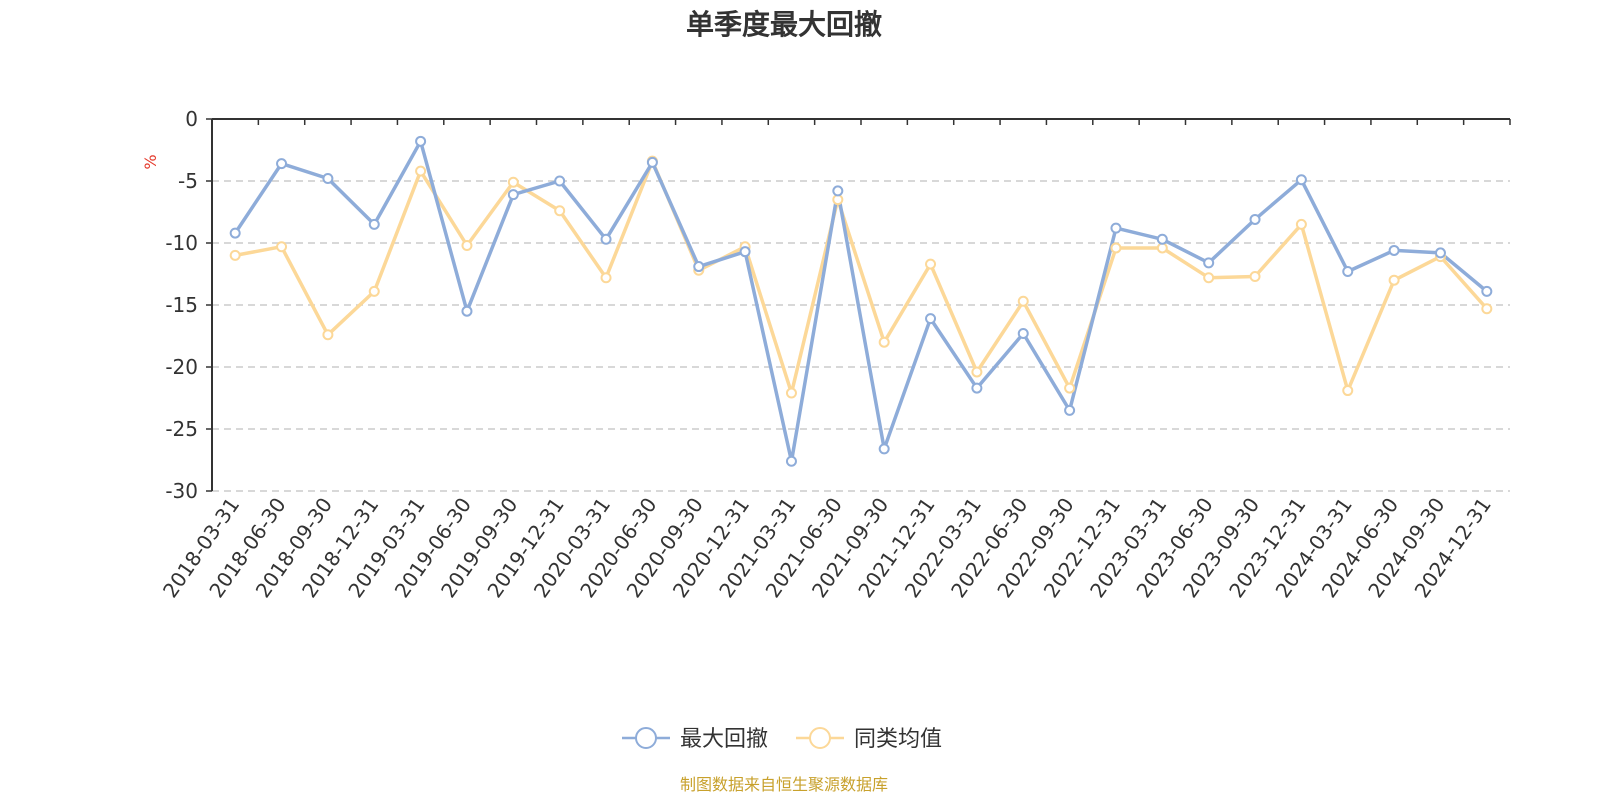 The height and width of the screenshot is (800, 1600). What do you see at coordinates (898, 739) in the screenshot?
I see `legend-label: 同类均值` at bounding box center [898, 739].